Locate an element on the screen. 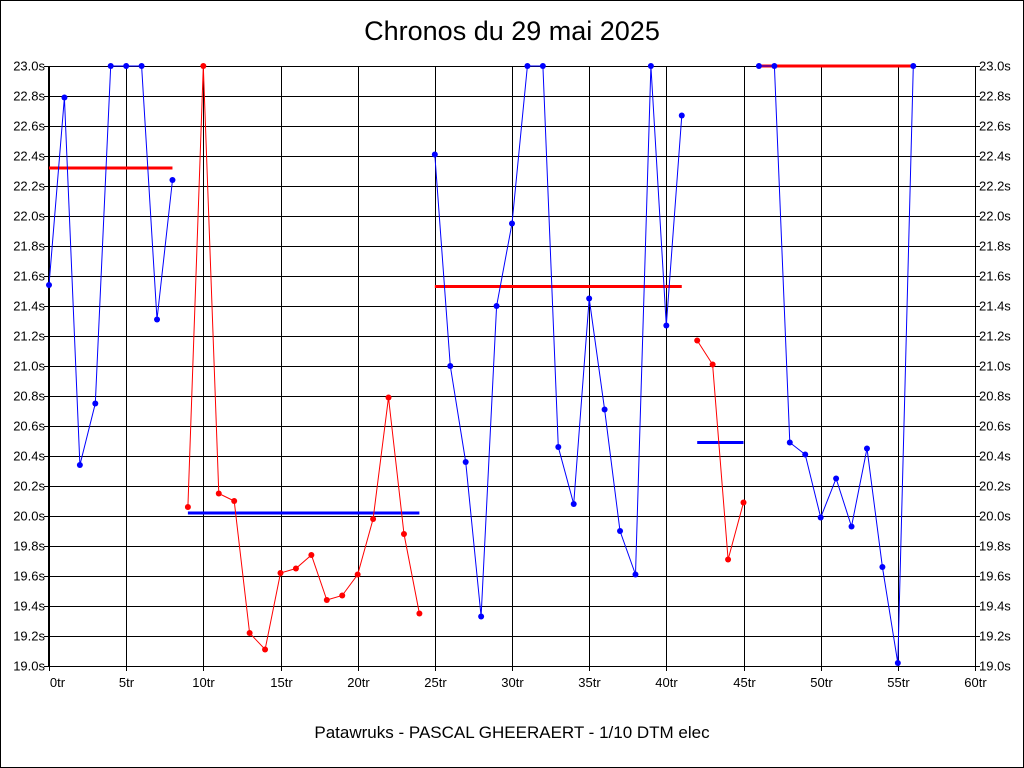 The width and height of the screenshot is (1024, 768). x-tick-label: 25tr is located at coordinates (435, 682).